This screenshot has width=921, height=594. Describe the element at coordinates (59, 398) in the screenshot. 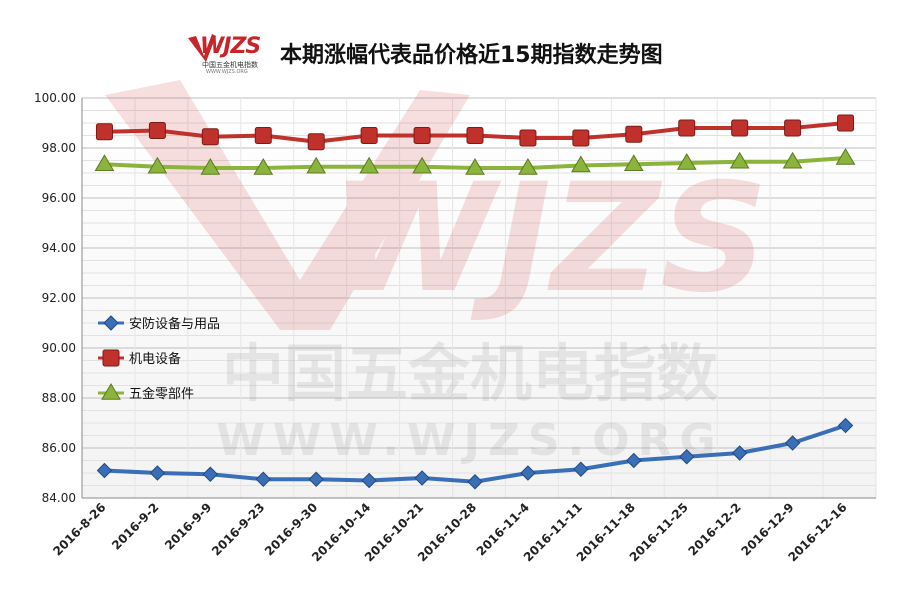

I see `y-tick-label: 88.00` at that location.